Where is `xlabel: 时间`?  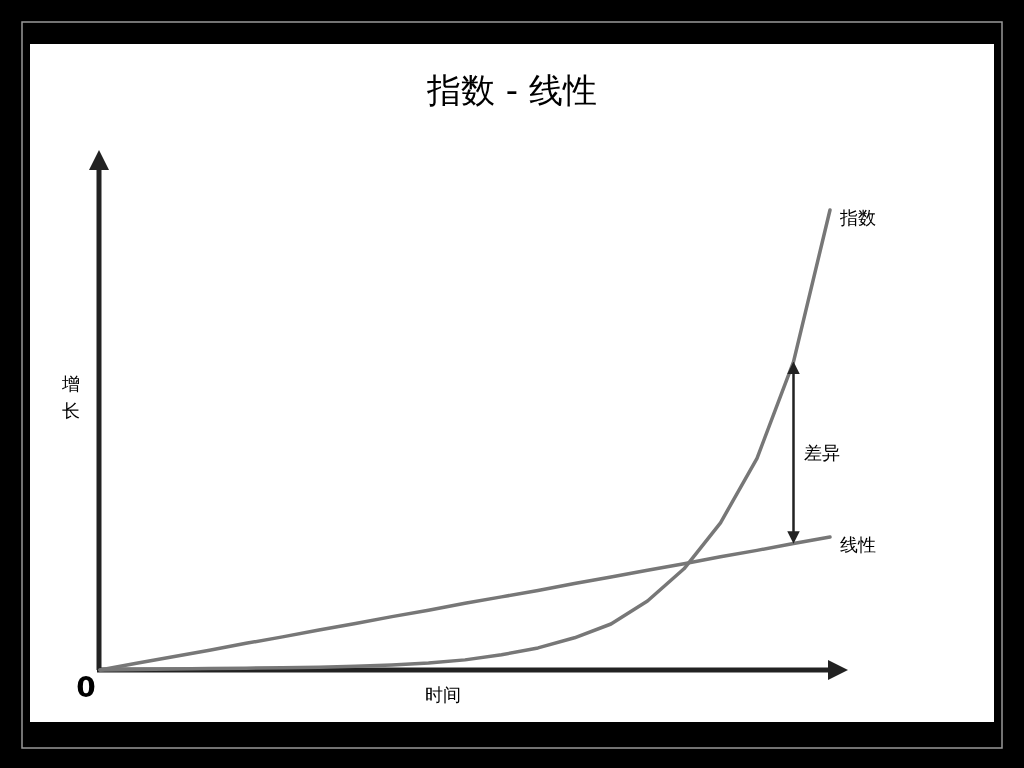 xlabel: 时间 is located at coordinates (443, 694).